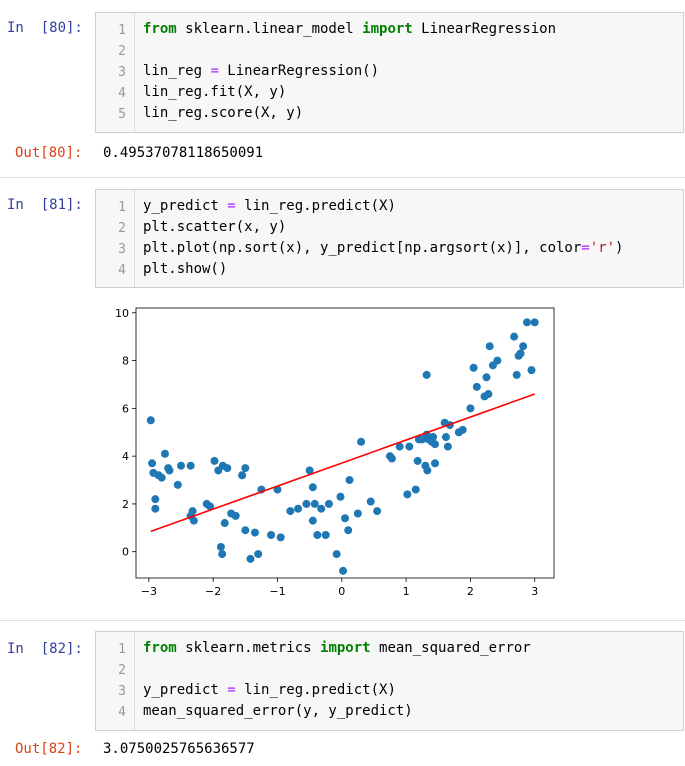 This screenshot has width=685, height=766. What do you see at coordinates (122, 313) in the screenshot?
I see `y-tick-label: 10` at bounding box center [122, 313].